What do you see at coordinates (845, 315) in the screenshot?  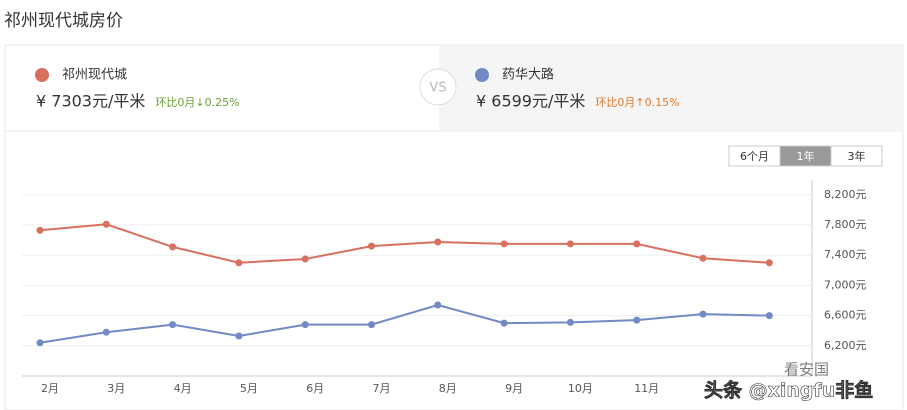 I see `y-tick-label: 6,600元` at bounding box center [845, 315].